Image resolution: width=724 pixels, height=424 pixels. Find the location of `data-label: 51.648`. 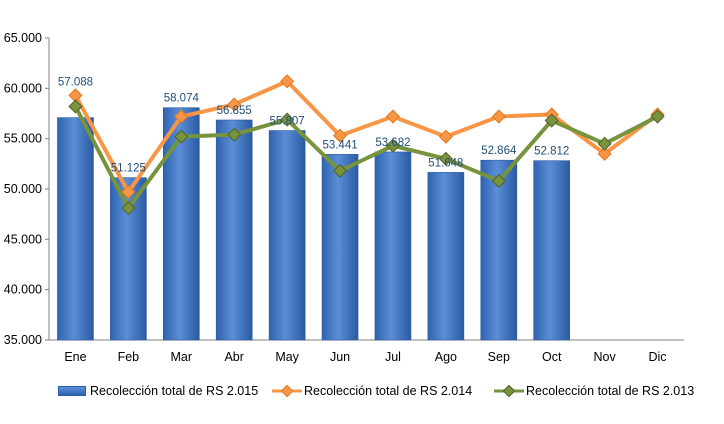

data-label: 51.648 is located at coordinates (445, 163).